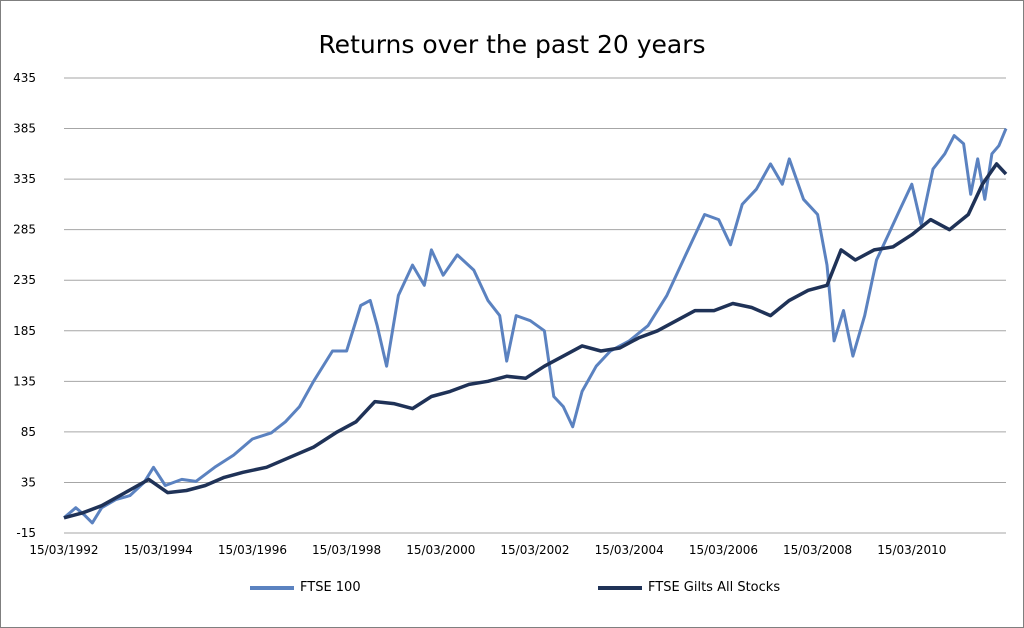 This screenshot has height=628, width=1024. What do you see at coordinates (24, 129) in the screenshot?
I see `y-tick-label: 385` at bounding box center [24, 129].